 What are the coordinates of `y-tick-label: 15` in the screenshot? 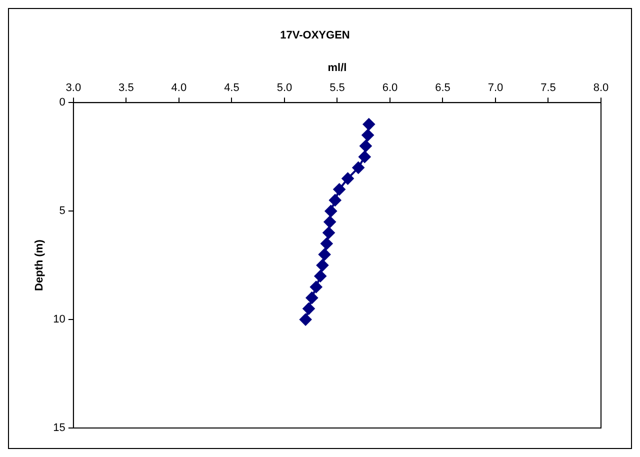 It's located at (59, 428).